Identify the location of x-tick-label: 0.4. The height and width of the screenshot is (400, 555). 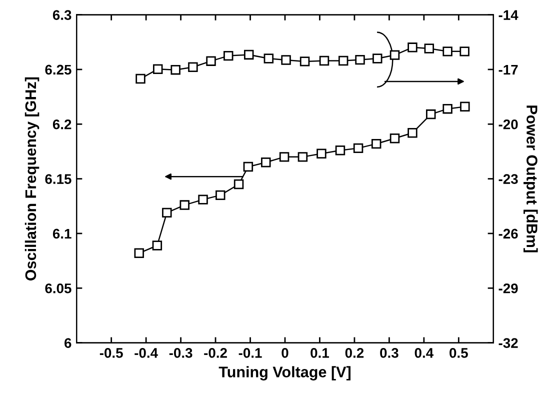
(424, 353).